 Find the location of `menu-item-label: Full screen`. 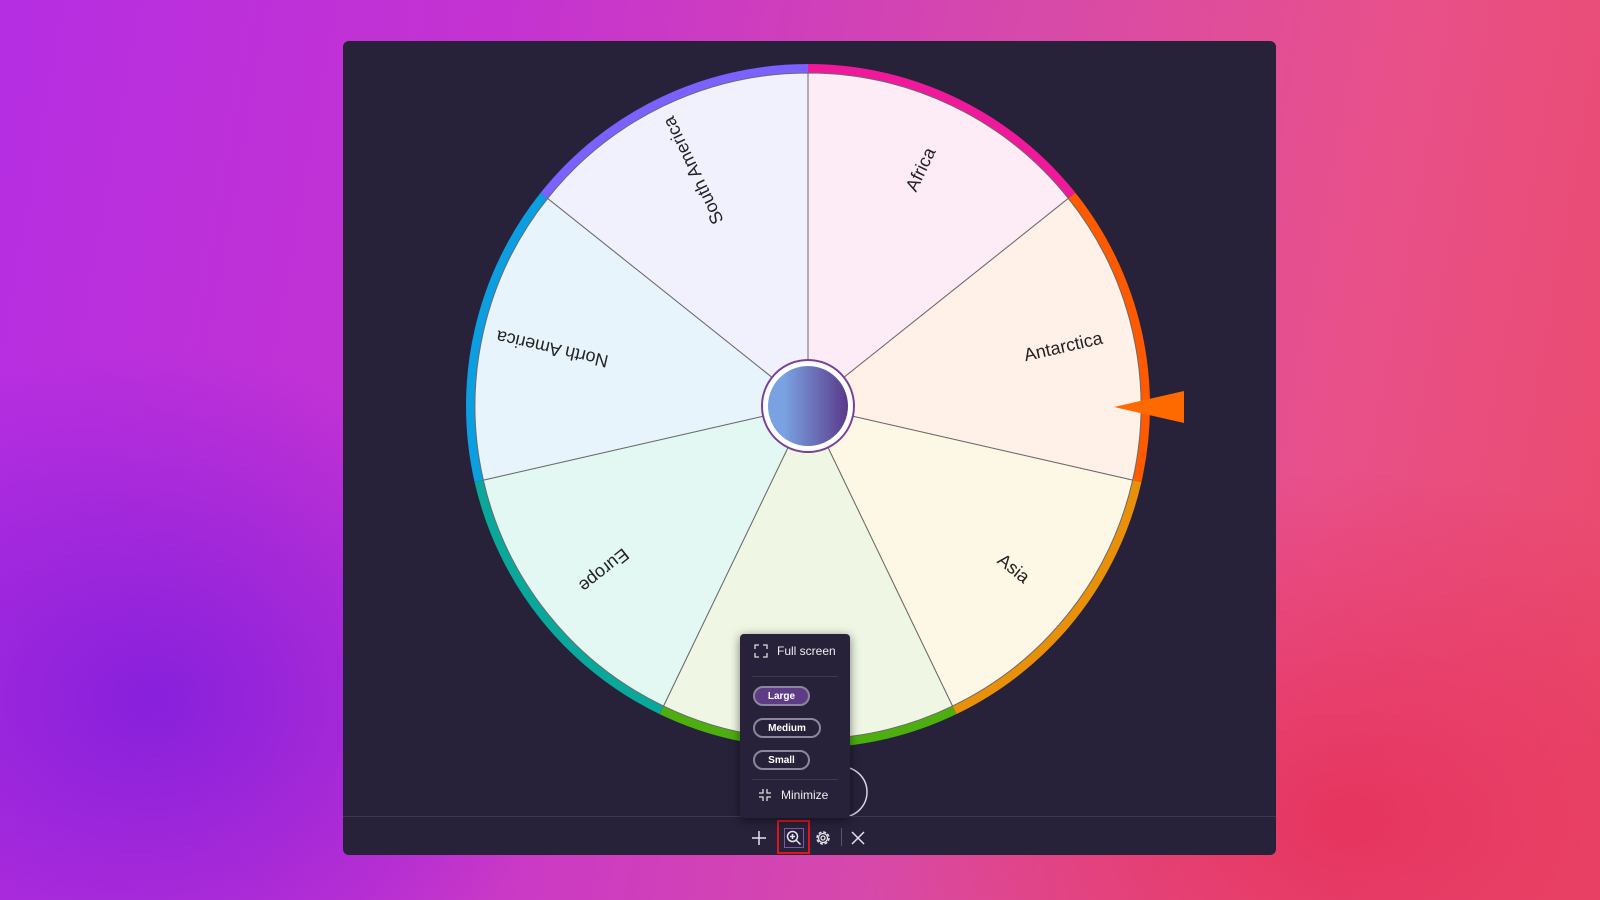

menu-item-label: Full screen is located at coordinates (806, 651).